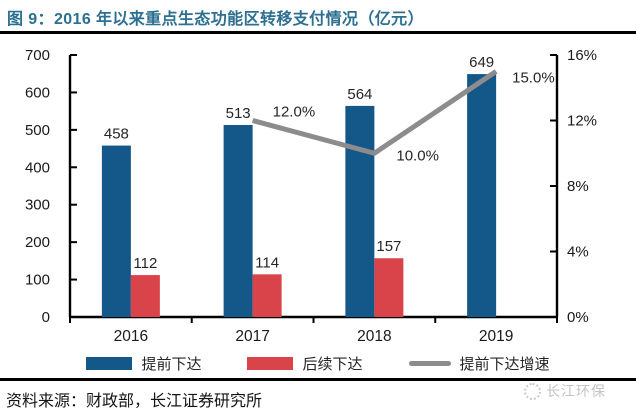  I want to click on watermark-logo-icon, so click(532, 391).